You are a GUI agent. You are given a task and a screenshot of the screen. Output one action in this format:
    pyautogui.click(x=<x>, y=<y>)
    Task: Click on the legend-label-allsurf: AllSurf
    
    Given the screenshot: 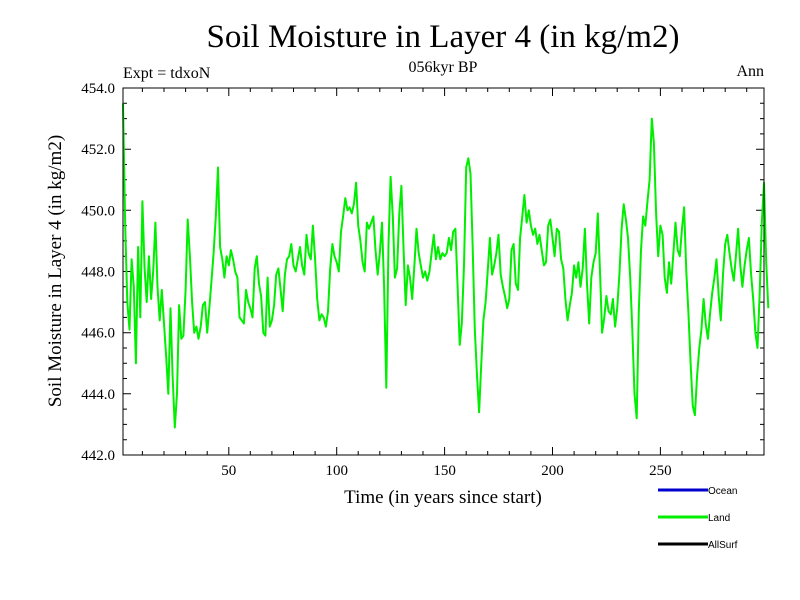 What is the action you would take?
    pyautogui.click(x=723, y=545)
    